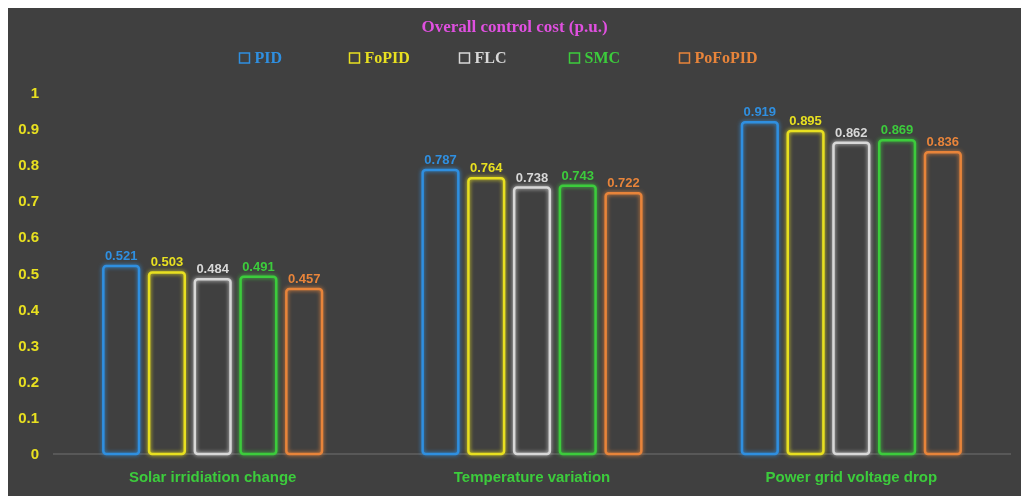 Image resolution: width=1029 pixels, height=504 pixels. What do you see at coordinates (514, 26) in the screenshot?
I see `chart-title: Overall control cost (p.u.)` at bounding box center [514, 26].